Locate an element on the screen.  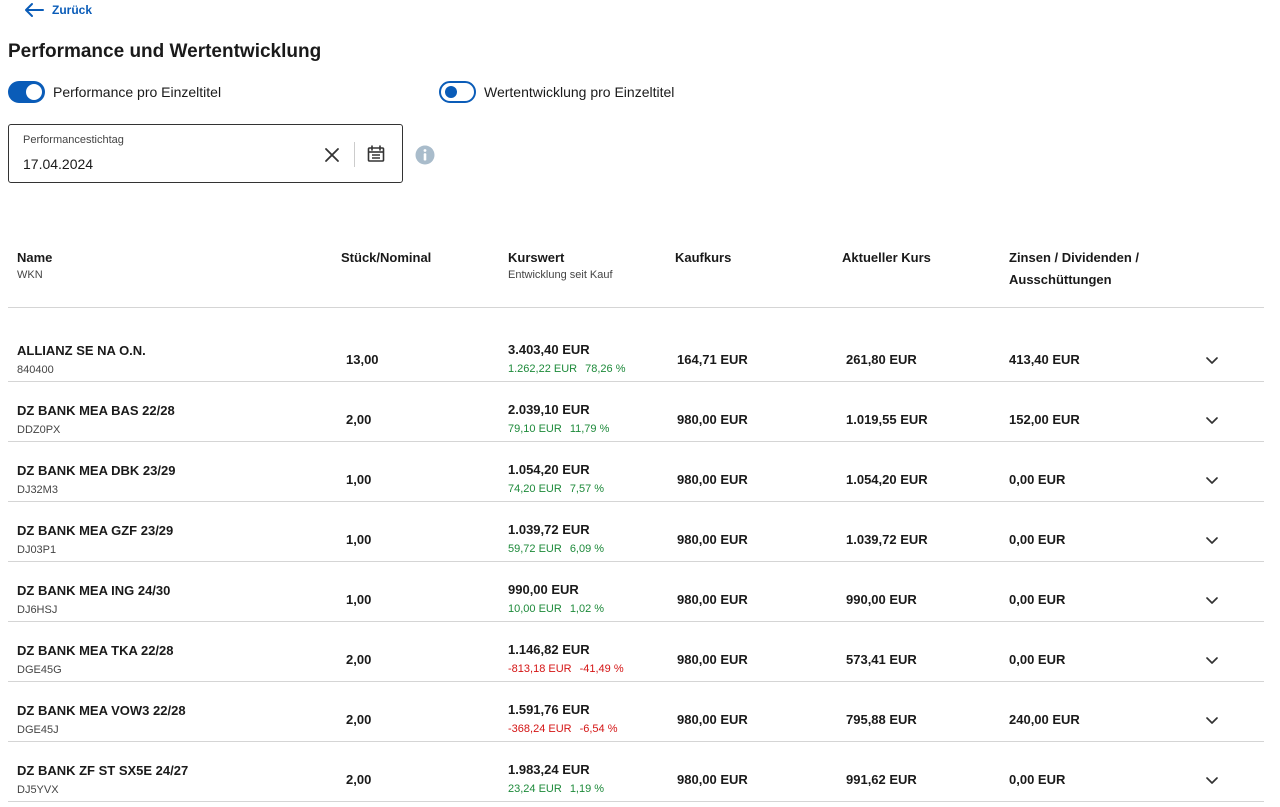
toggle-wertentwicklung-einzeltitel: Wertentwicklung pro Einzeltitel is located at coordinates (556, 92).